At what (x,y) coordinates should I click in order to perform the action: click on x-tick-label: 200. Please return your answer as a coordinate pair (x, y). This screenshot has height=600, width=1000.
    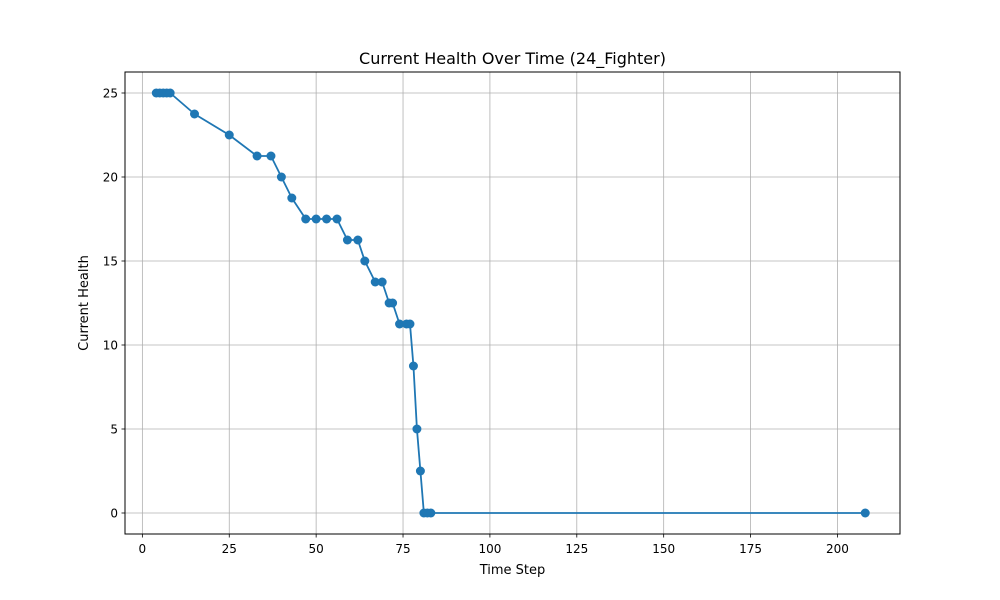
    Looking at the image, I should click on (837, 549).